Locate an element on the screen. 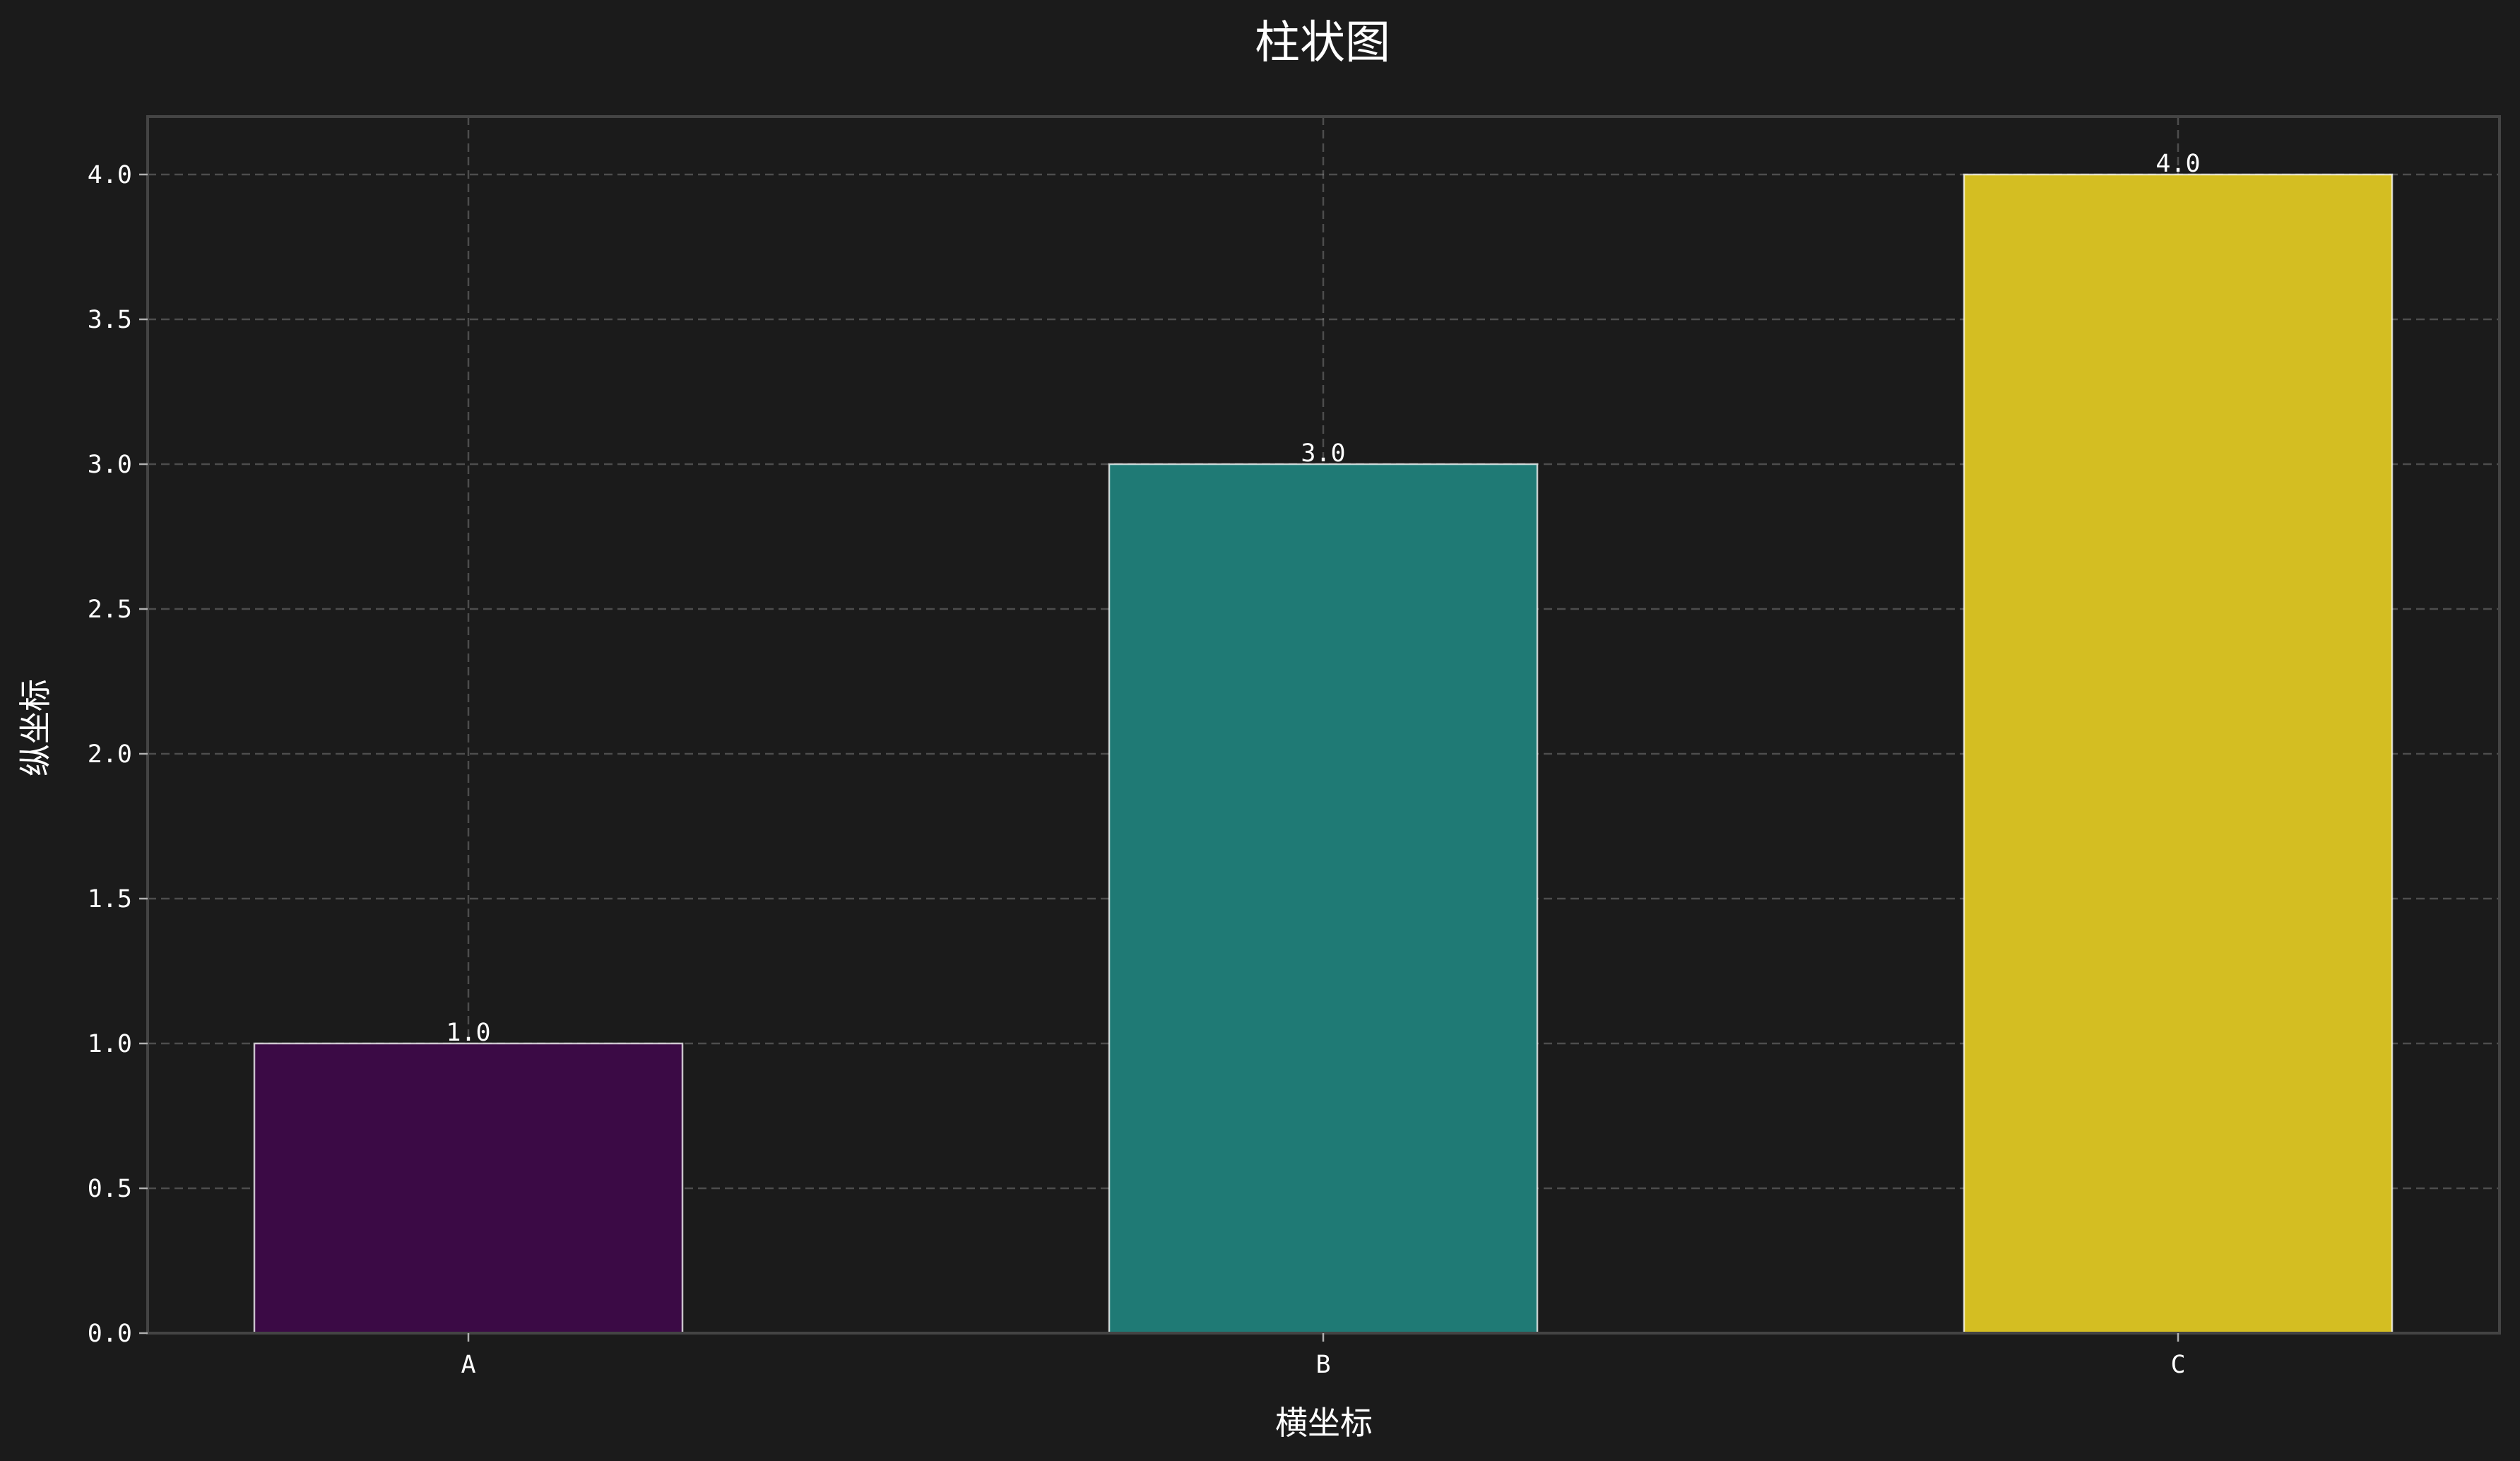  y-tick-label: 3.5 is located at coordinates (110, 320).